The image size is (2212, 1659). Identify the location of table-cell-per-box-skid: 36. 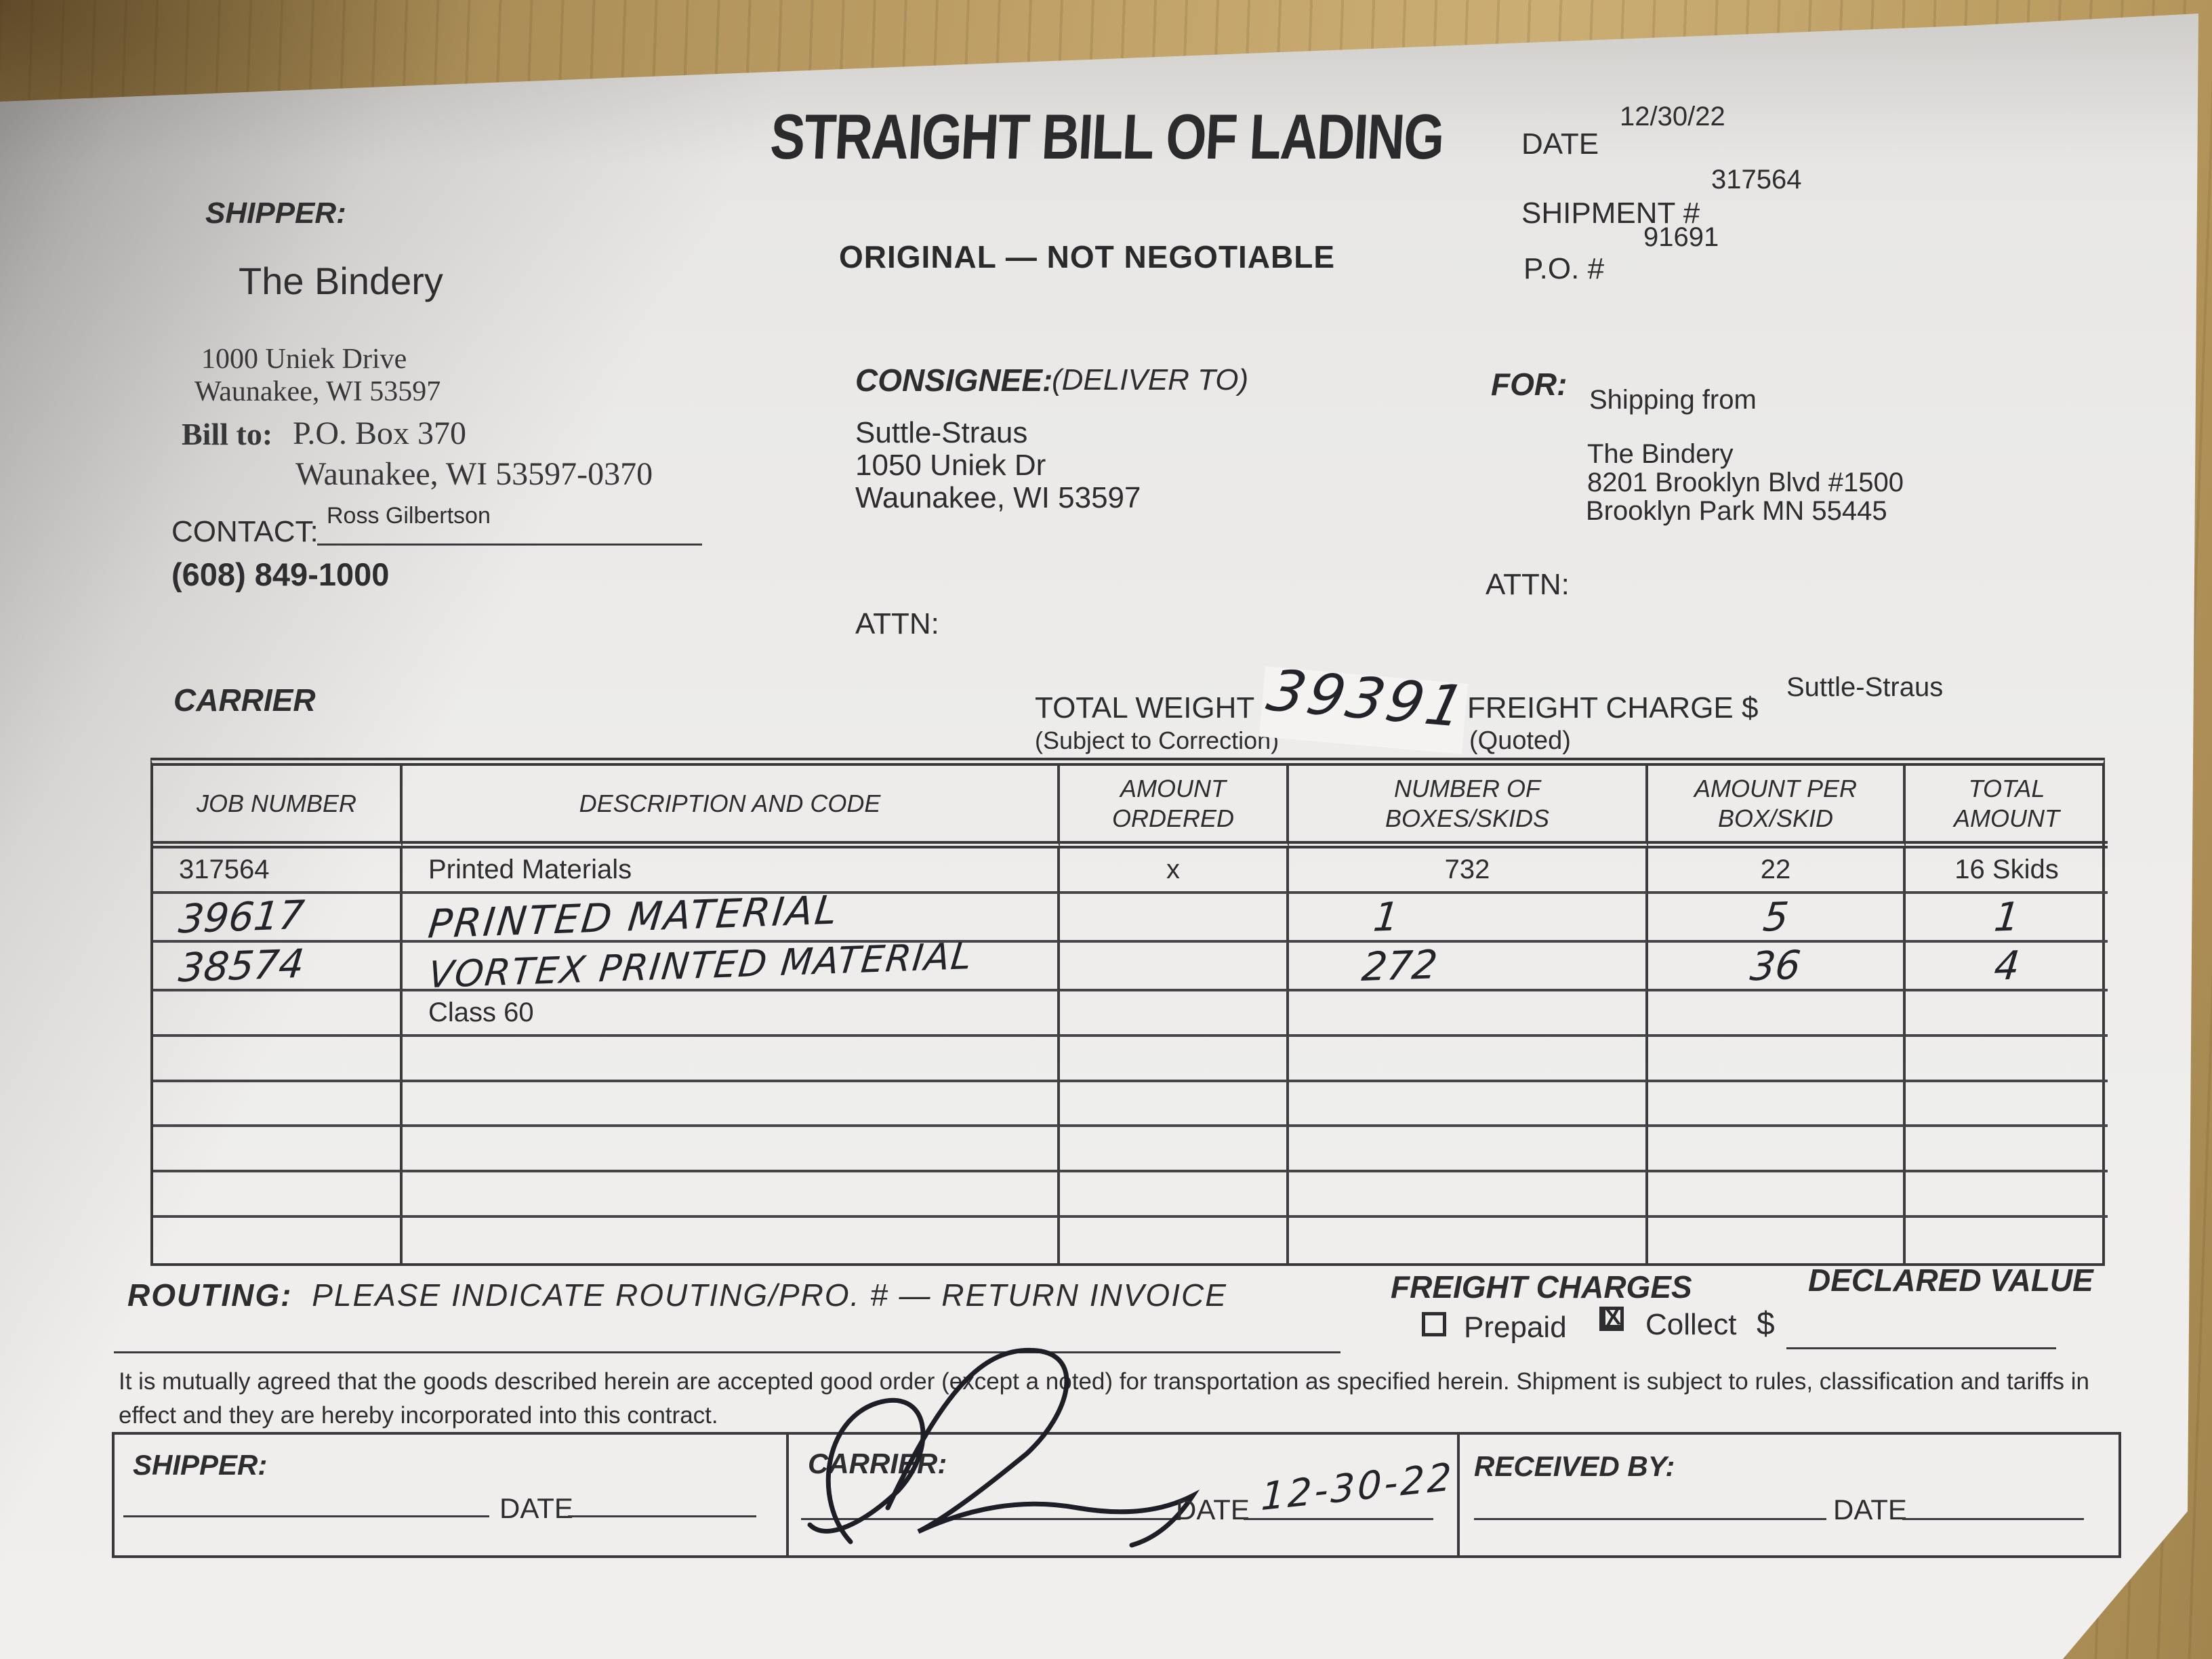
(1777, 966).